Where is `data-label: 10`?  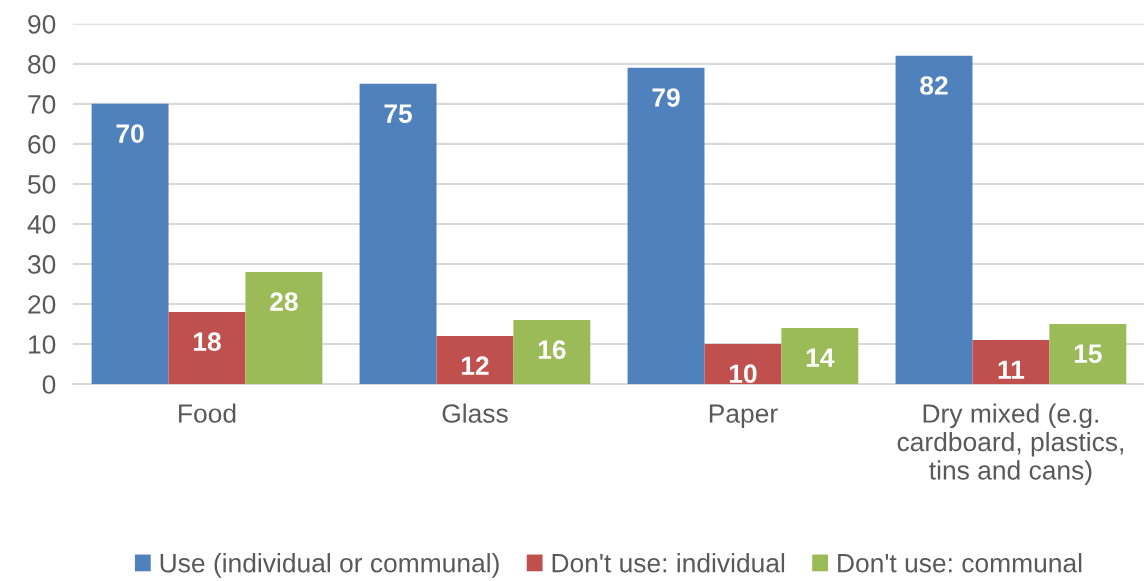
data-label: 10 is located at coordinates (743, 374).